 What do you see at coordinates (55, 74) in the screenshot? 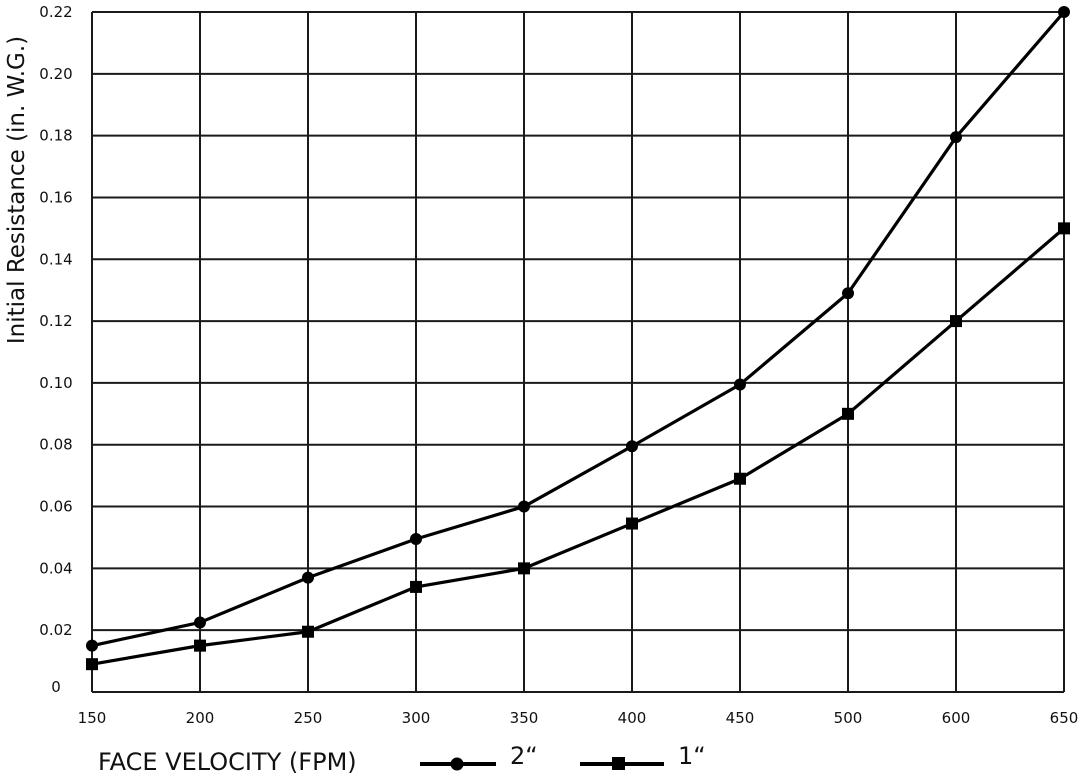
I see `y-tick-label: 0.20` at bounding box center [55, 74].